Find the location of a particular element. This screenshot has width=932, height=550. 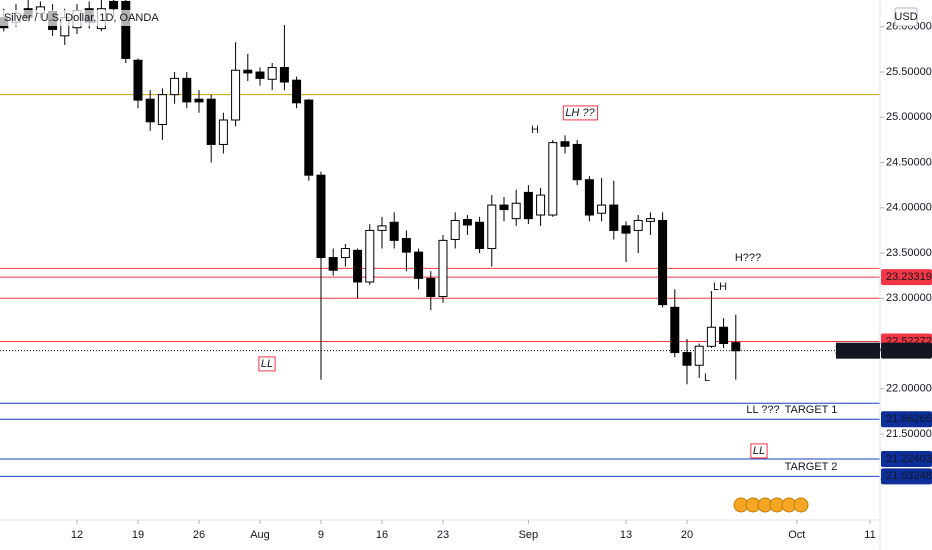

x-tick-label: 11 is located at coordinates (869, 535).